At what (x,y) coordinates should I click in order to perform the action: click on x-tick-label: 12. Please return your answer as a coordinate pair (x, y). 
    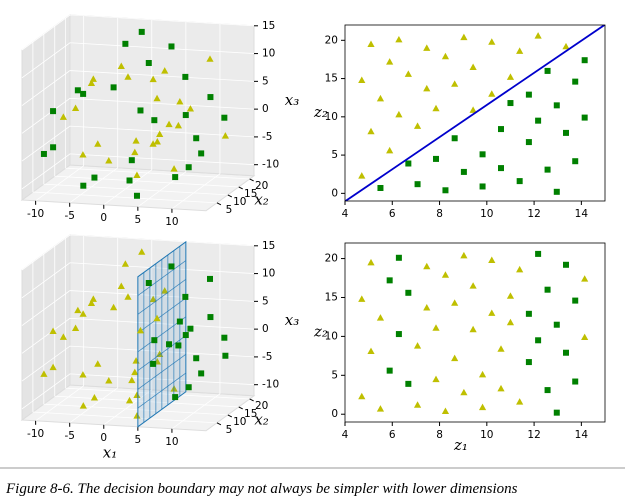
    Looking at the image, I should click on (533, 435).